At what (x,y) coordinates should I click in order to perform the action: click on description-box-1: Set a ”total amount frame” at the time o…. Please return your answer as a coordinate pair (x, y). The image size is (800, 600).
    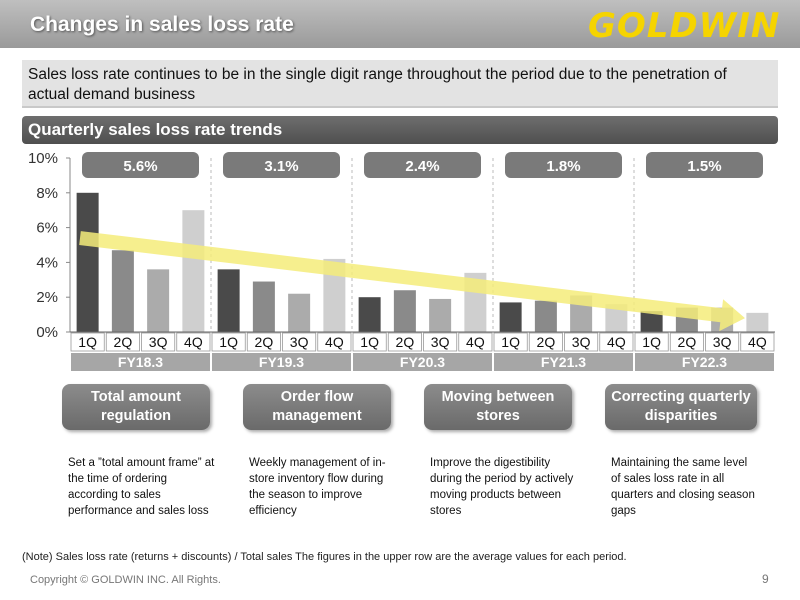
    Looking at the image, I should click on (147, 487).